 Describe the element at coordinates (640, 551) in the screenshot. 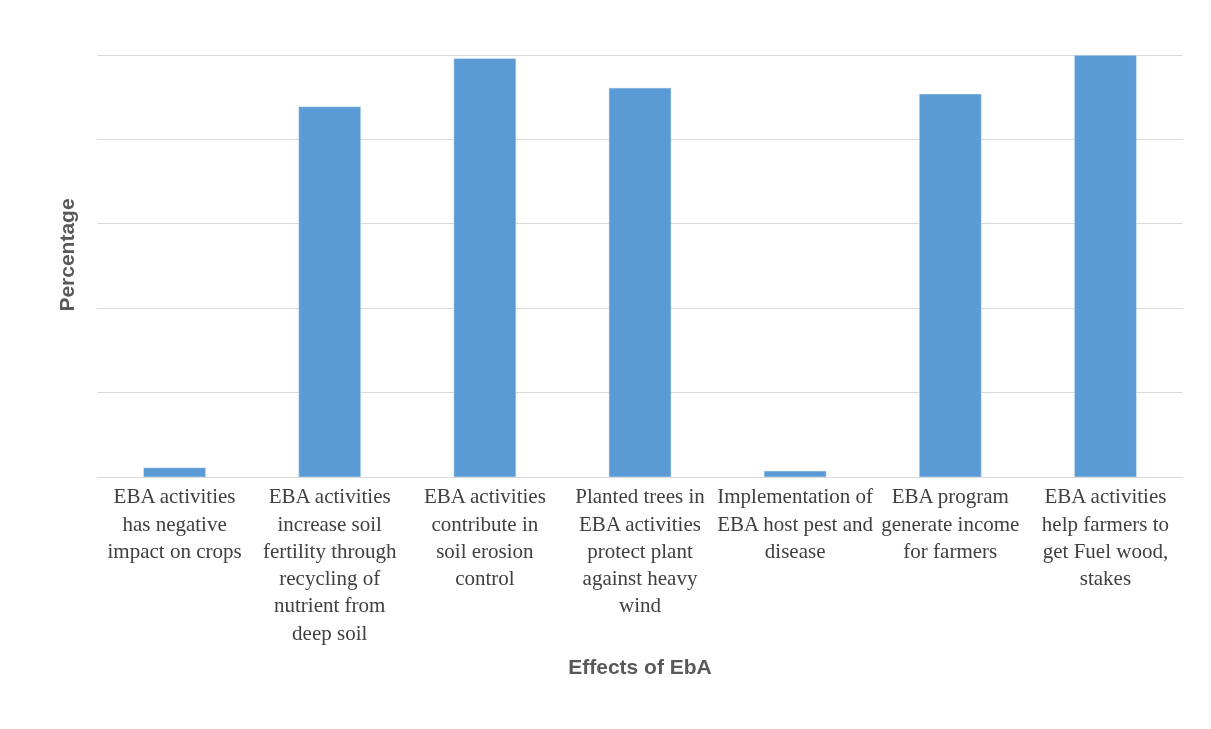

I see `x-tick-label: Planted trees in EBA activities protect plant against heavy wind` at that location.